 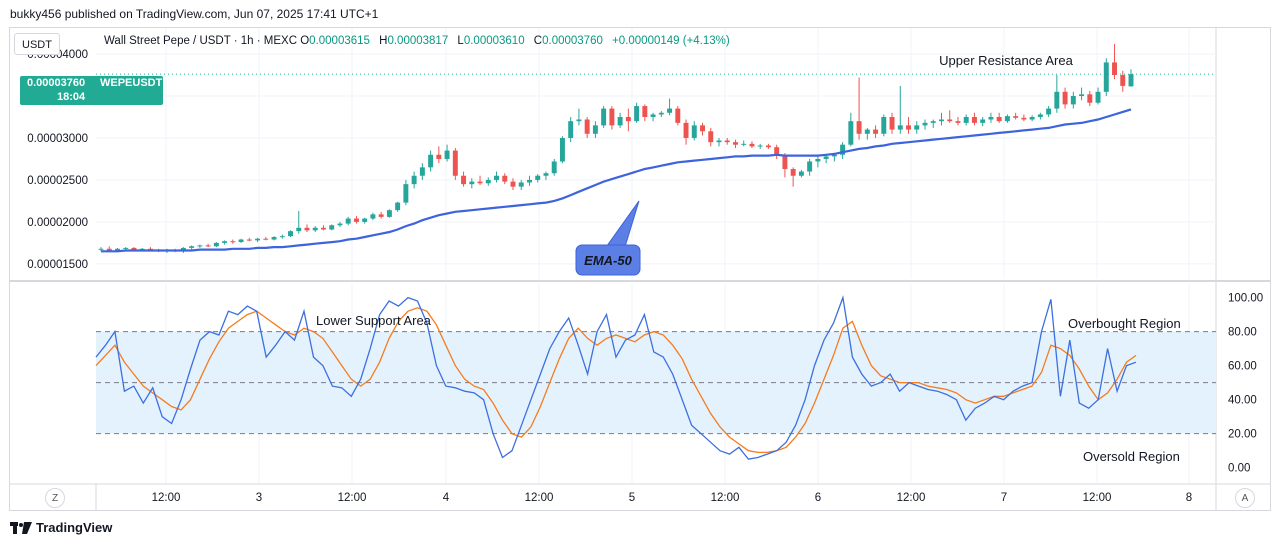 What do you see at coordinates (418, 41) in the screenshot?
I see `high-value: 0.00003817` at bounding box center [418, 41].